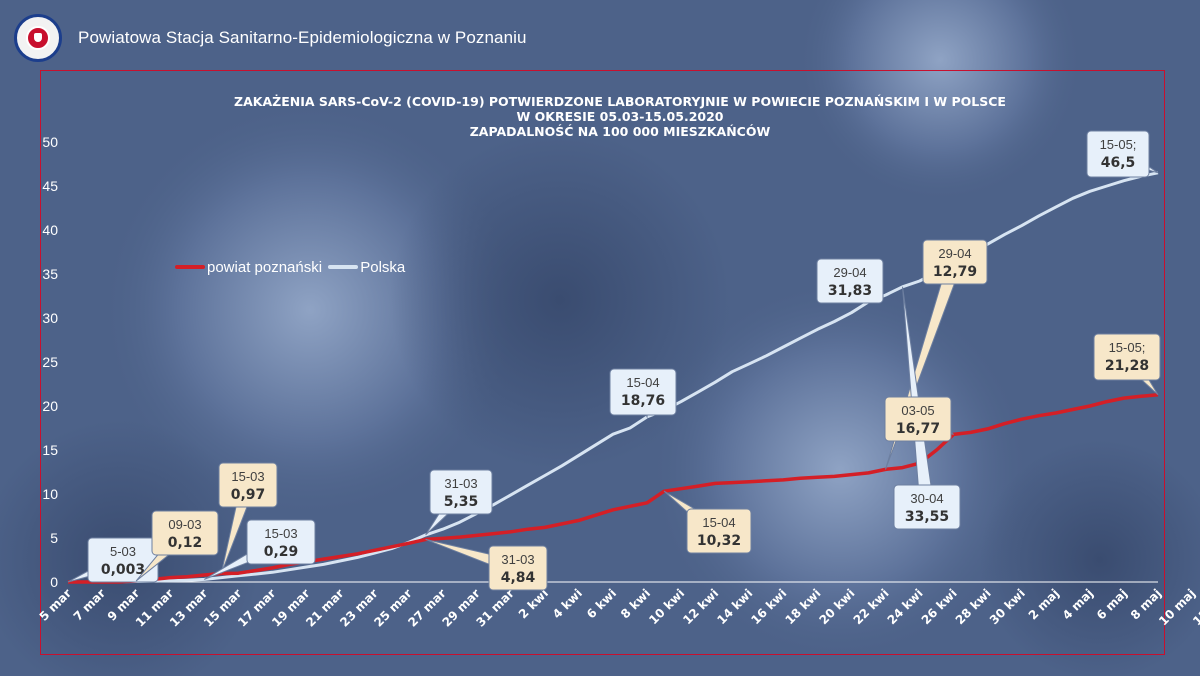  What do you see at coordinates (123, 570) in the screenshot?
I see `callout-value: 0,003` at bounding box center [123, 570].